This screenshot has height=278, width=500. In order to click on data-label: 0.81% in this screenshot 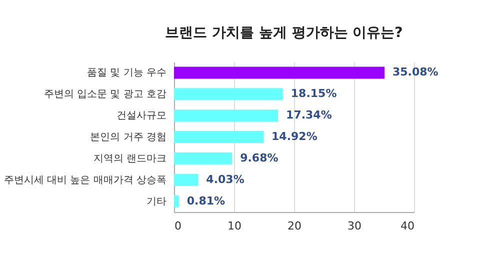, I will do `click(206, 201)`.